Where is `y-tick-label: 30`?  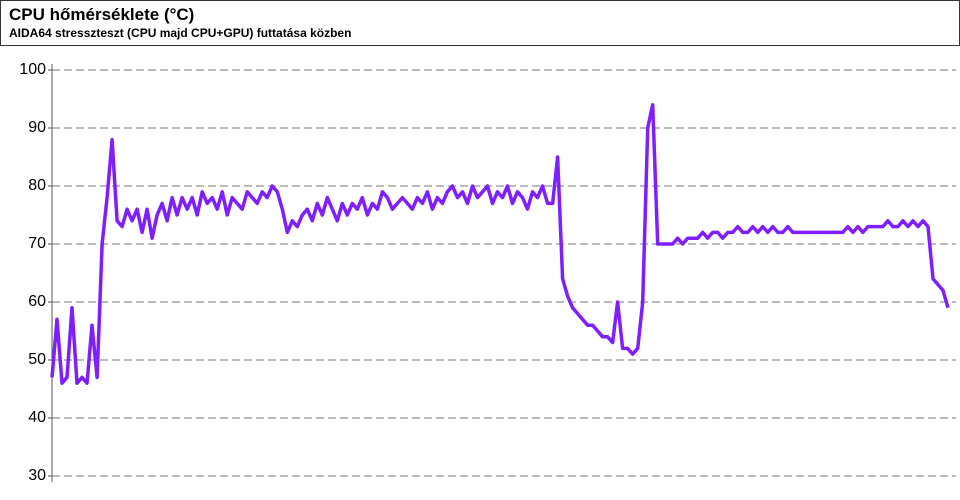
y-tick-label: 30 is located at coordinates (37, 475).